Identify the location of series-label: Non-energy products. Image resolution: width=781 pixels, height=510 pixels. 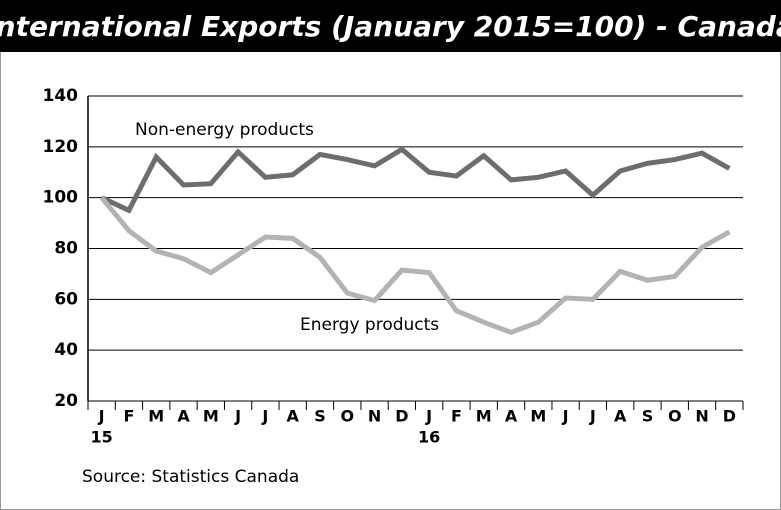
(224, 130).